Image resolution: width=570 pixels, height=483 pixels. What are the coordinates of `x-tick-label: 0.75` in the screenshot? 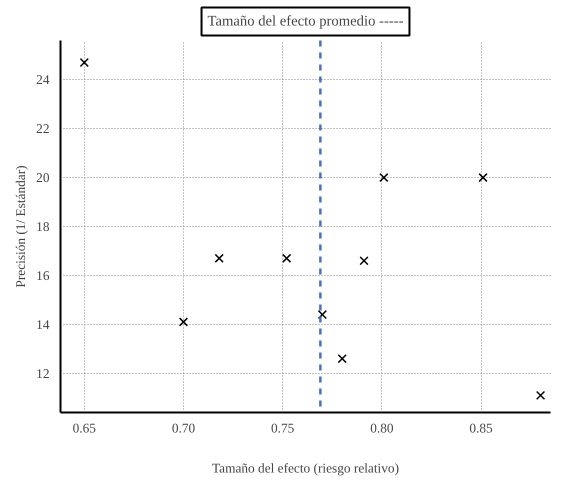 It's located at (283, 428).